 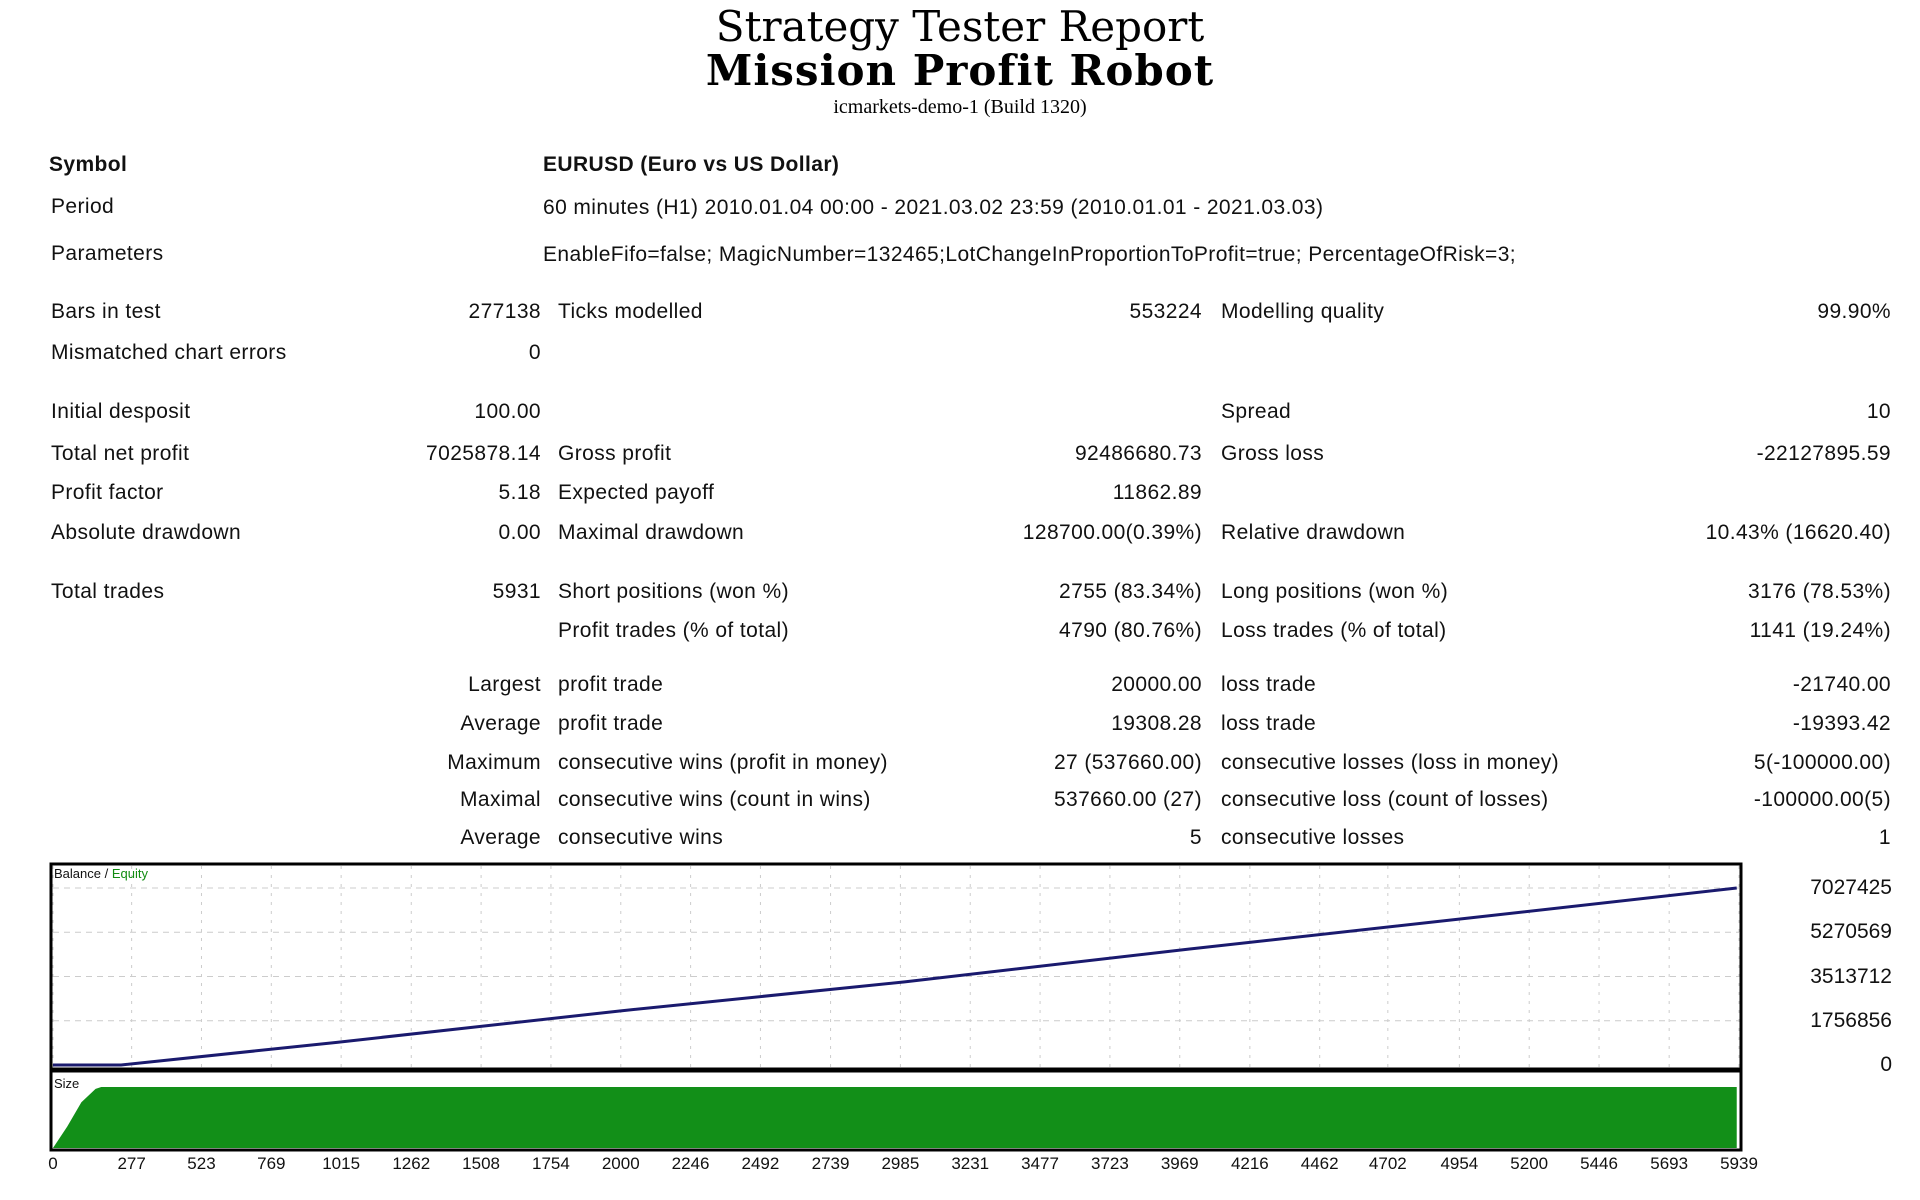 What do you see at coordinates (615, 453) in the screenshot?
I see `stat-label: Gross profit` at bounding box center [615, 453].